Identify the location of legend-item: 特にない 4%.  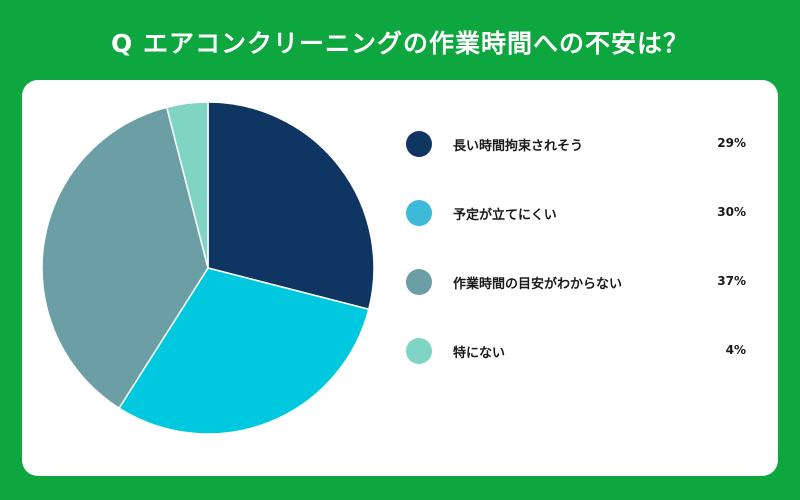
(576, 372).